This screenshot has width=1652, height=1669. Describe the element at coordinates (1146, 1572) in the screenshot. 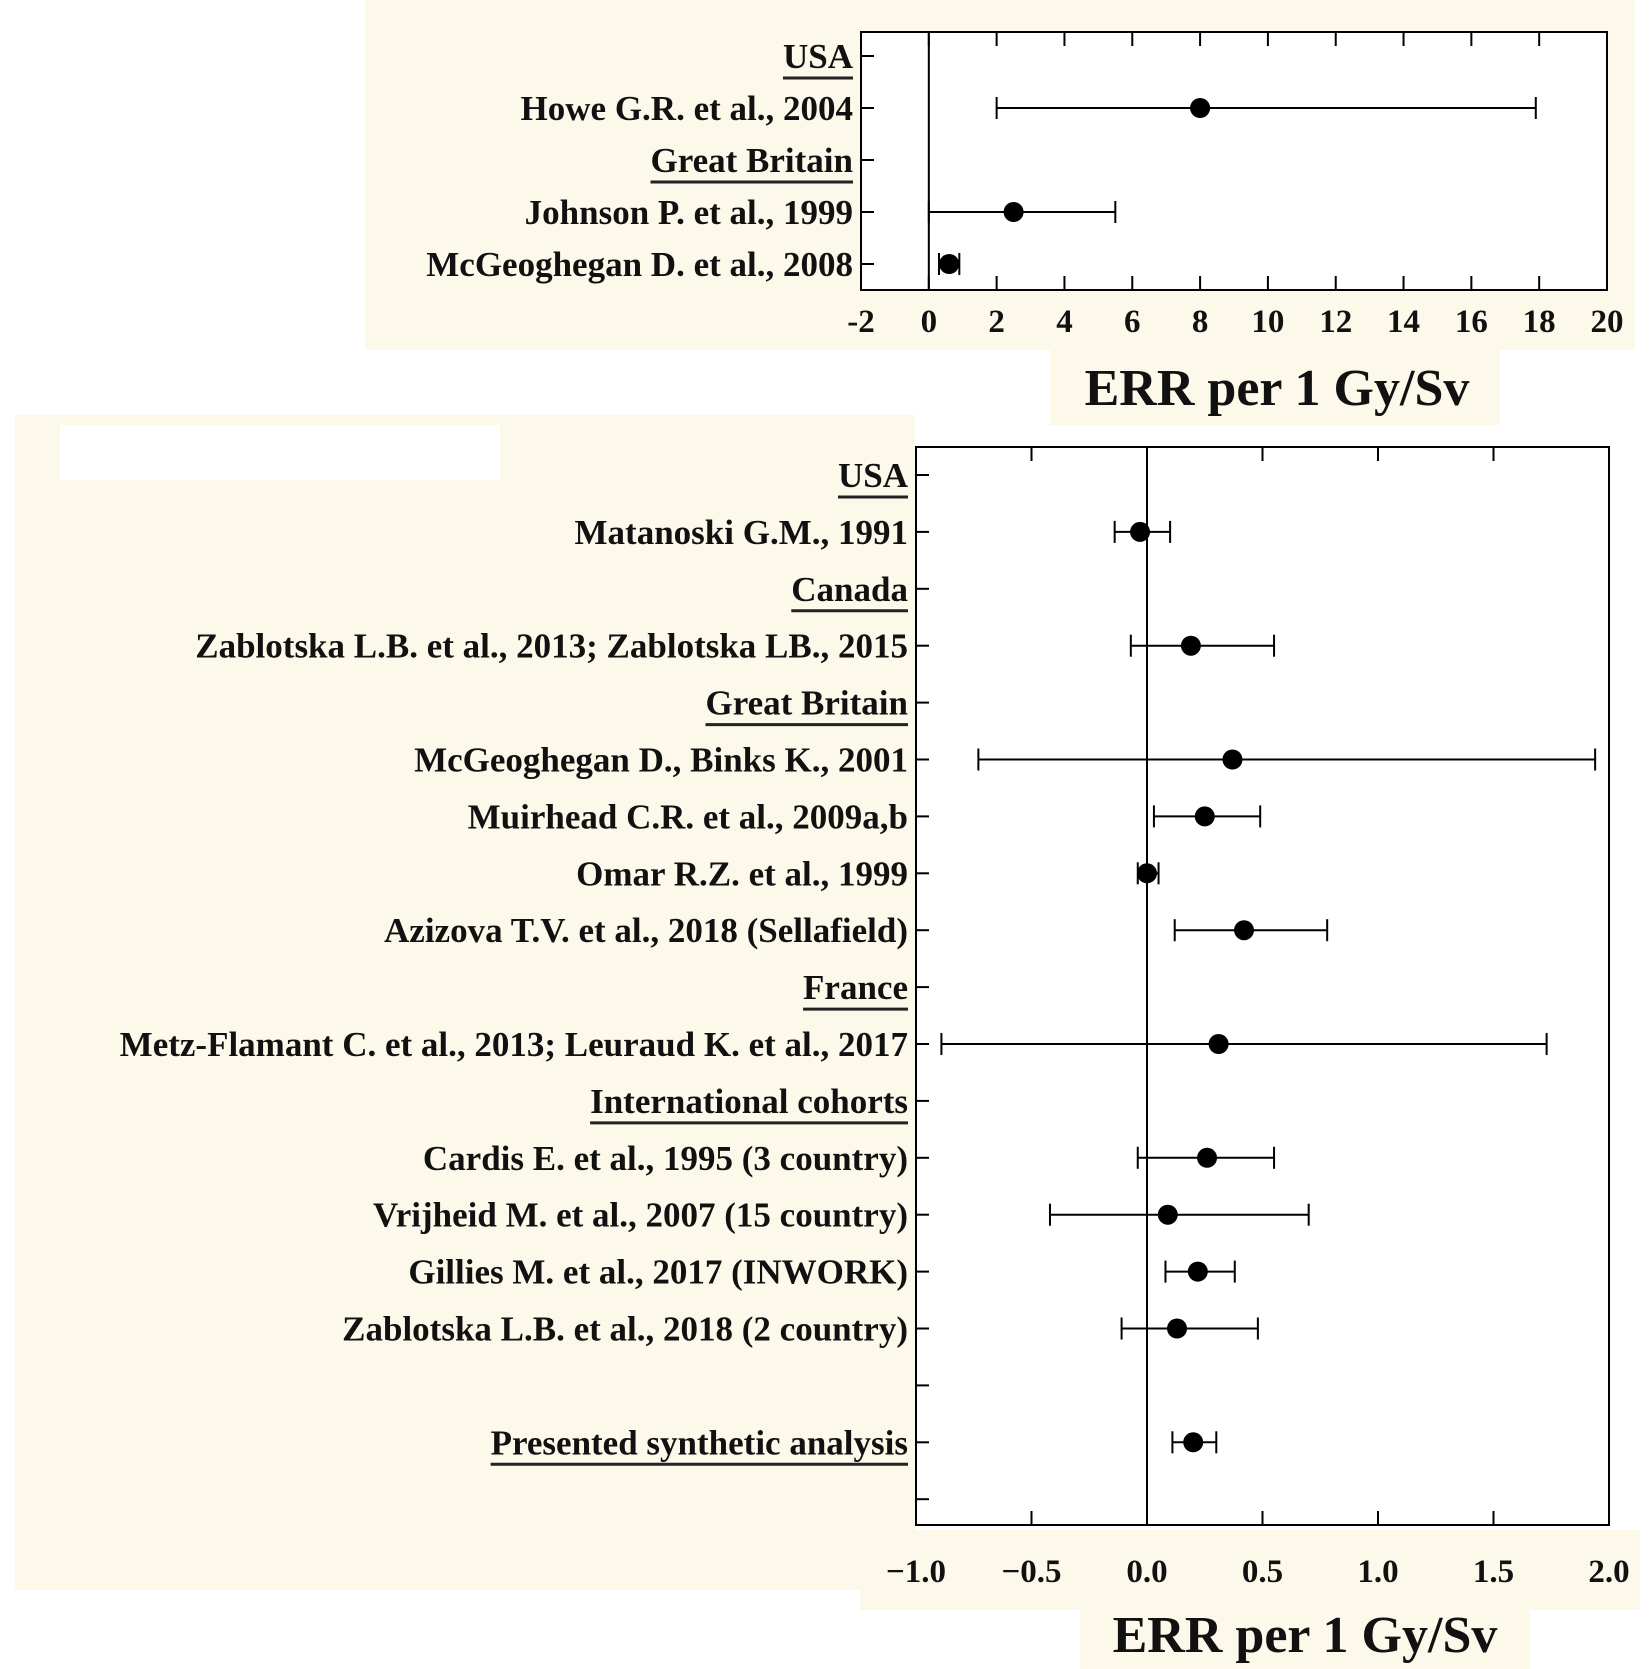

I see `x-tick-label: 0.0` at that location.